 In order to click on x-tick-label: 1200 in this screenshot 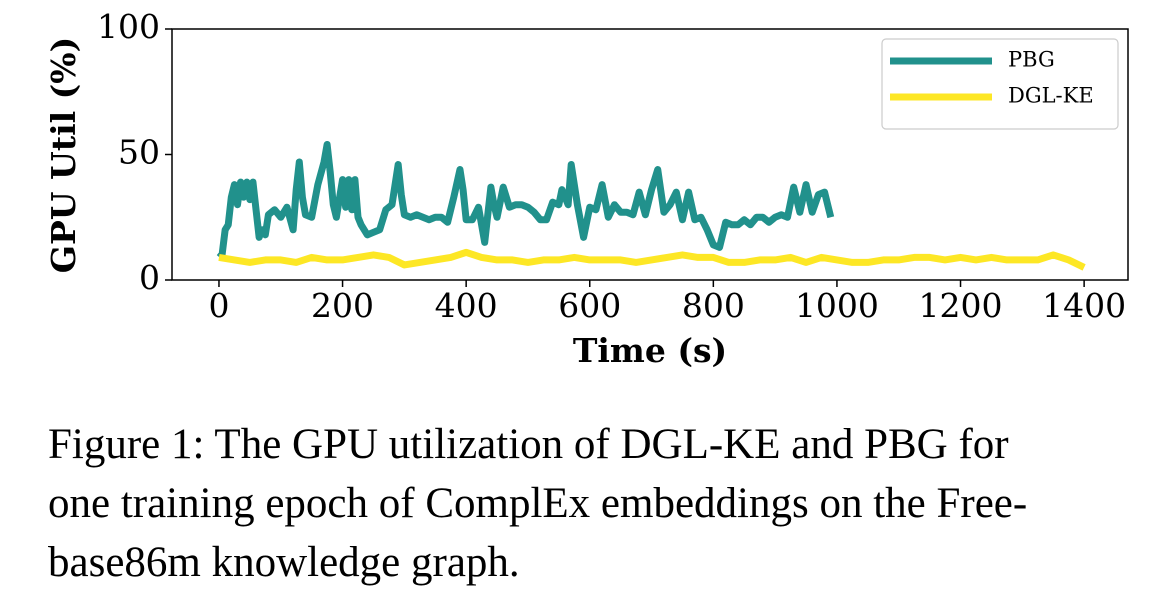, I will do `click(961, 305)`.